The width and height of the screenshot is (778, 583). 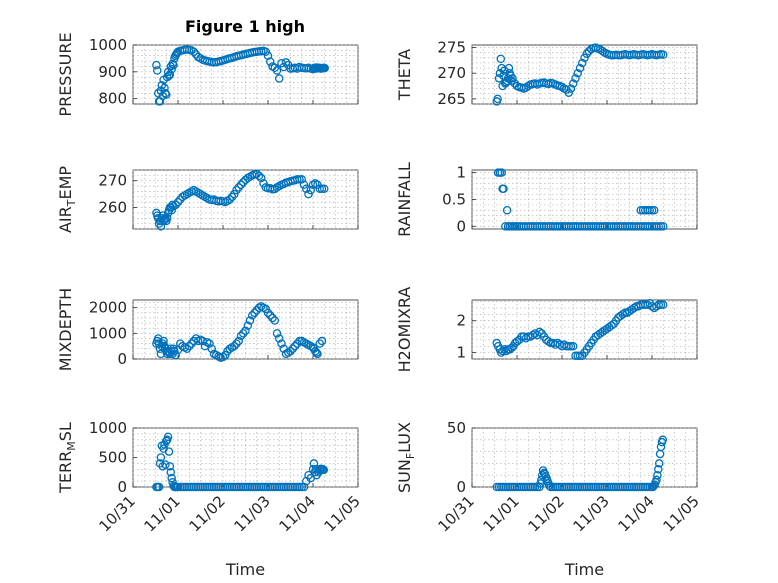 I want to click on y-tick-label: 275, so click(x=451, y=48).